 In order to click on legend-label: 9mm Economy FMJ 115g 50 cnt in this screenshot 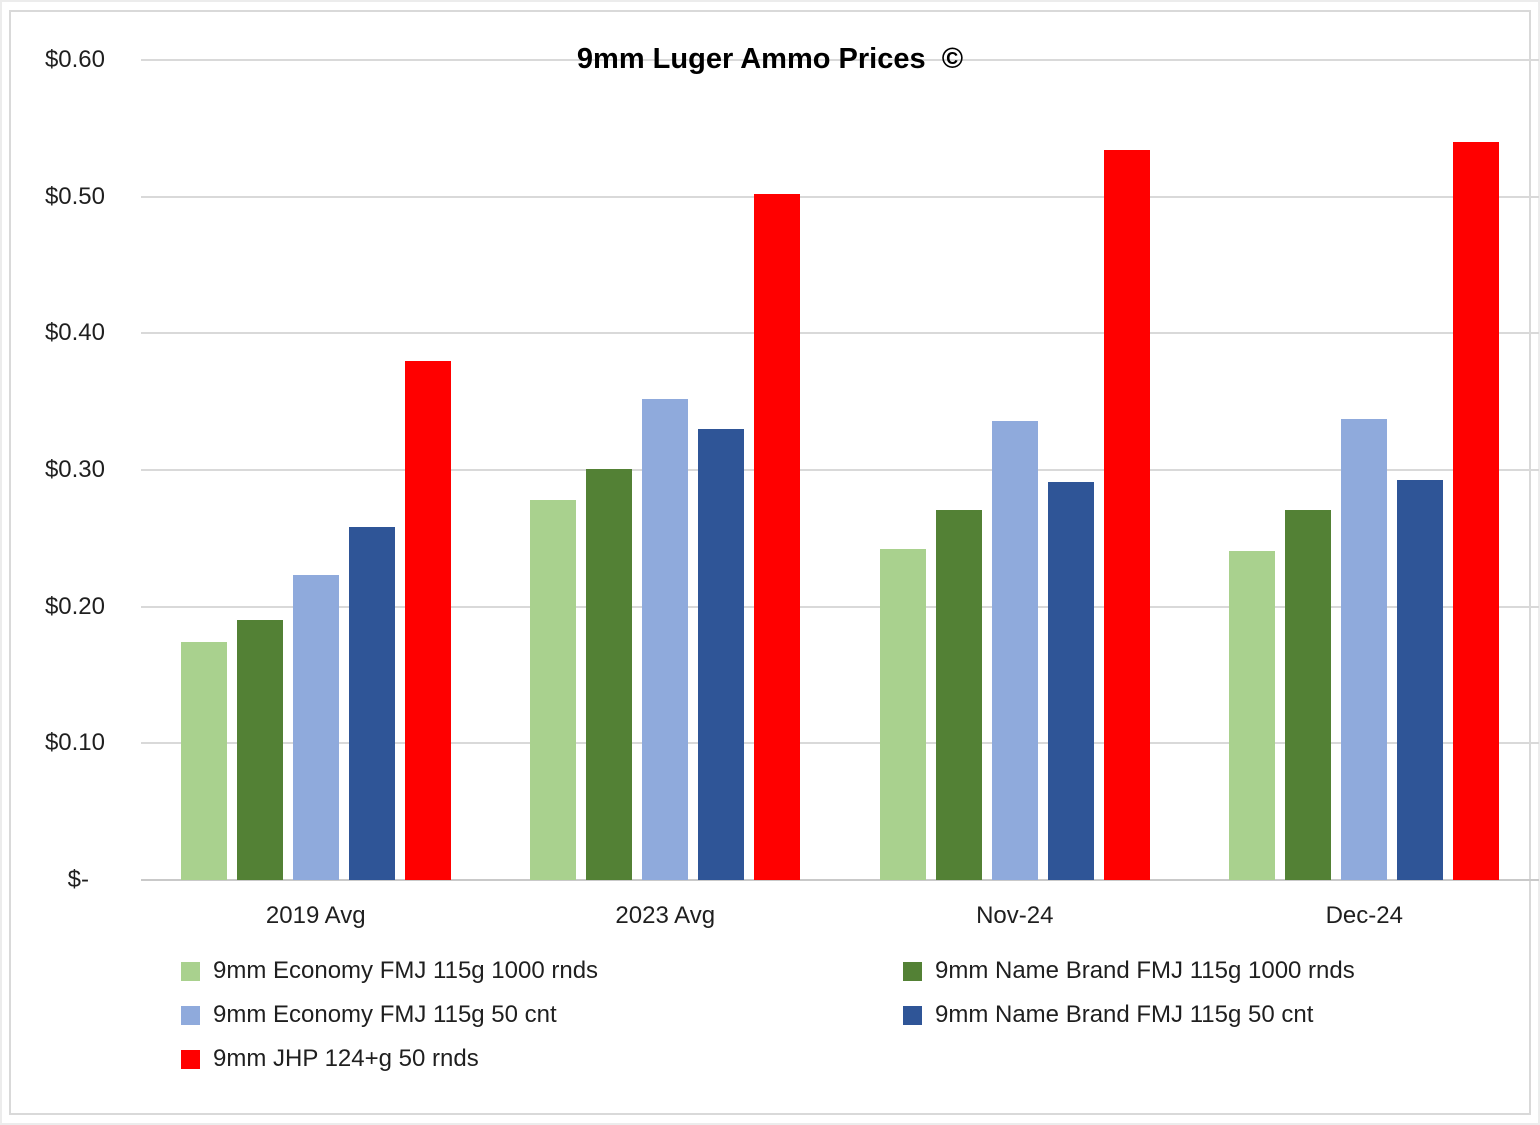, I will do `click(385, 1014)`.